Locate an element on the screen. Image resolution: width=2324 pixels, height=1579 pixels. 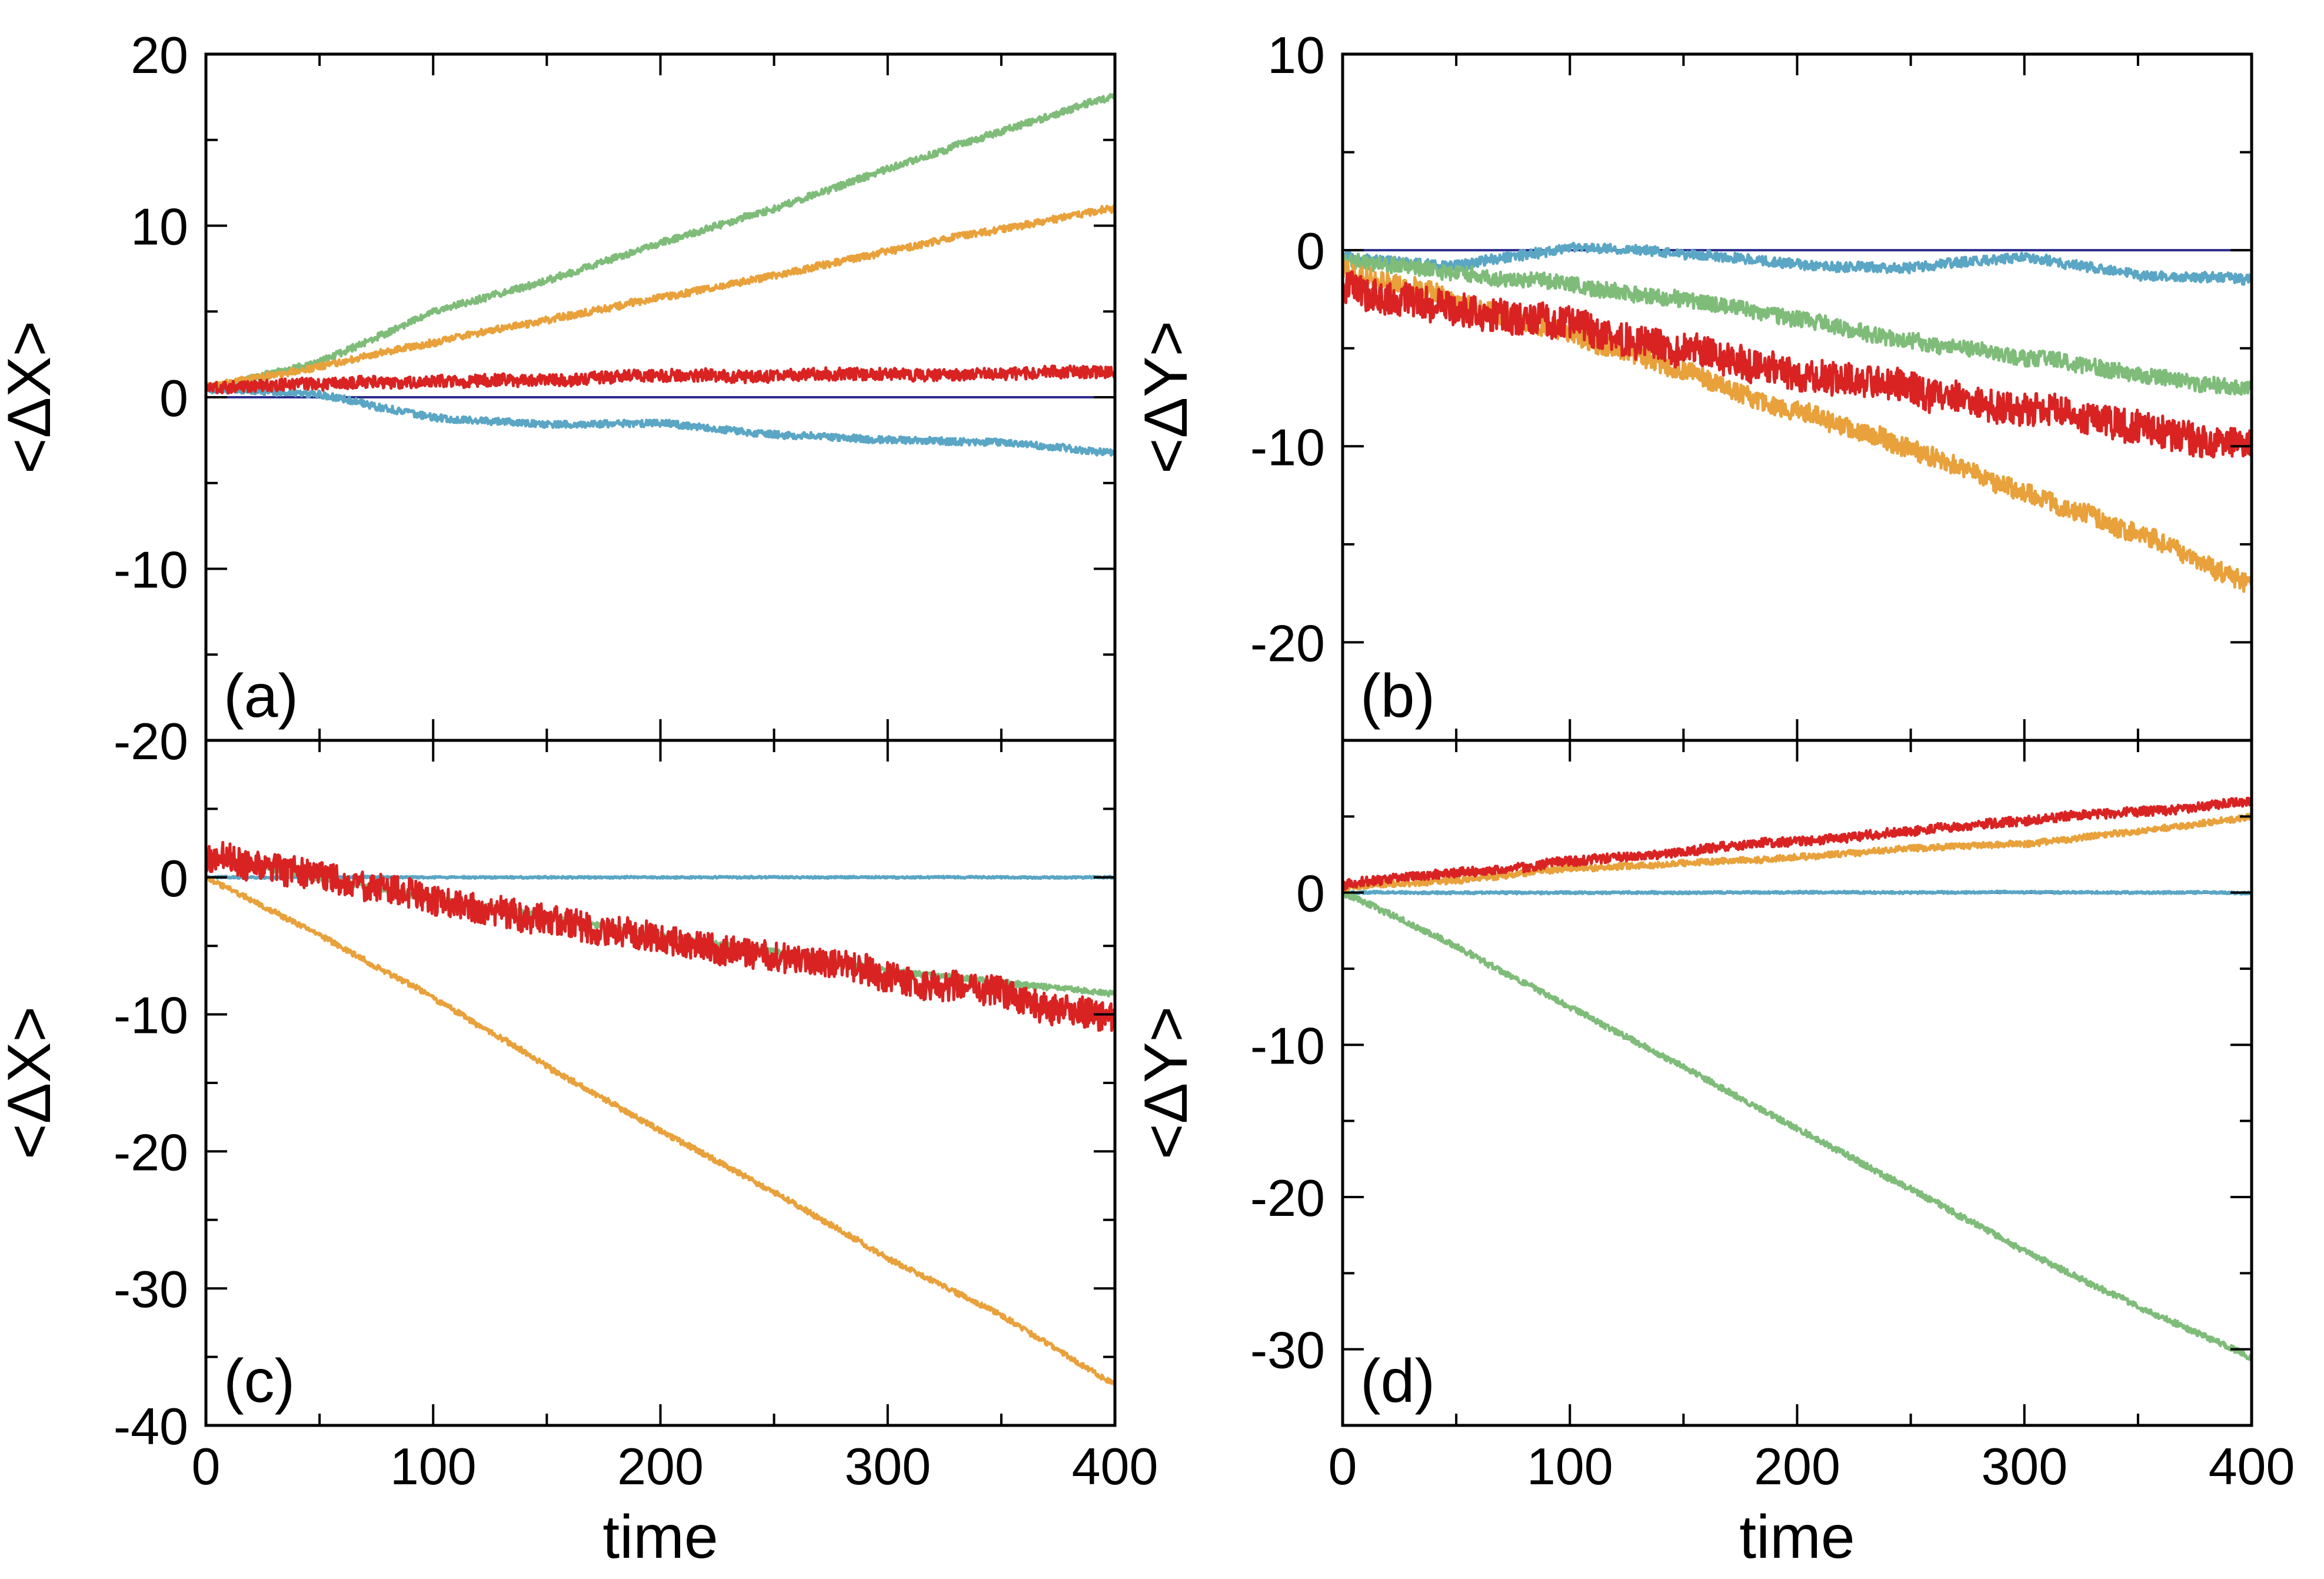
series-red-line-d is located at coordinates (1798, 843).